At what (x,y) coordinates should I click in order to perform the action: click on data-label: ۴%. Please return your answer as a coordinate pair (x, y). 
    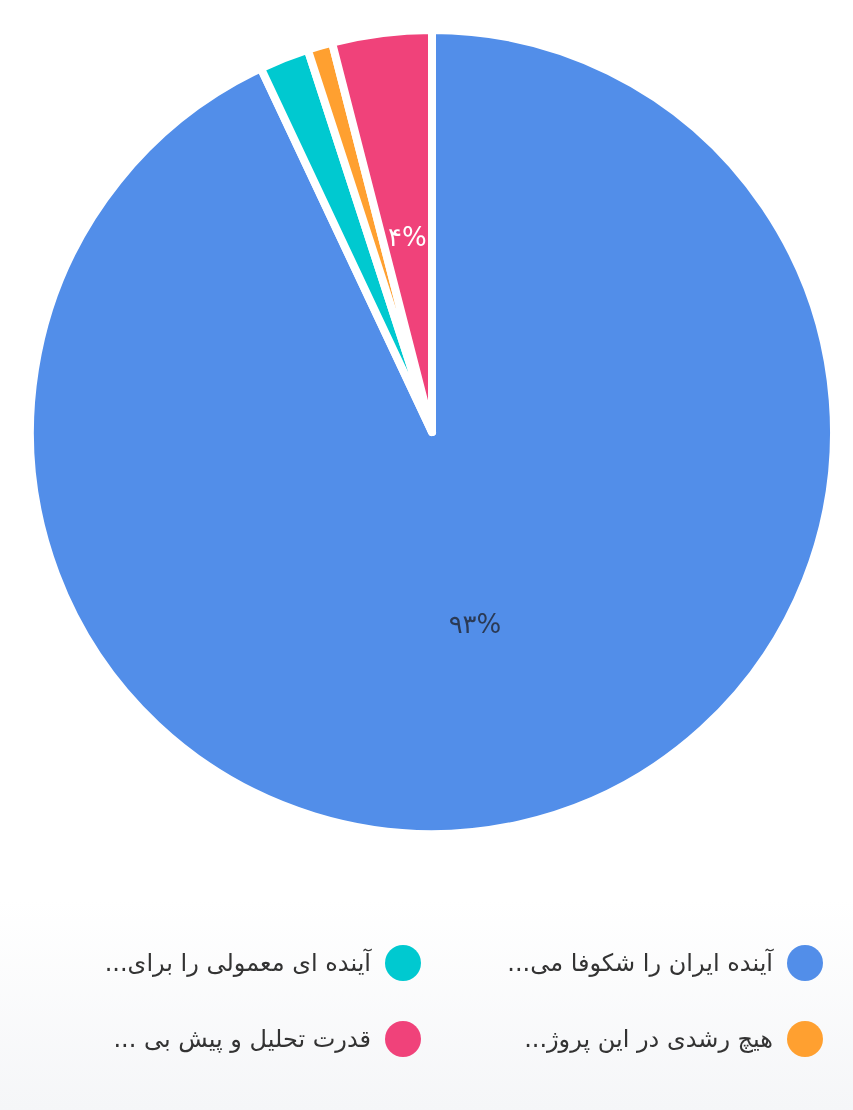
    Looking at the image, I should click on (407, 236).